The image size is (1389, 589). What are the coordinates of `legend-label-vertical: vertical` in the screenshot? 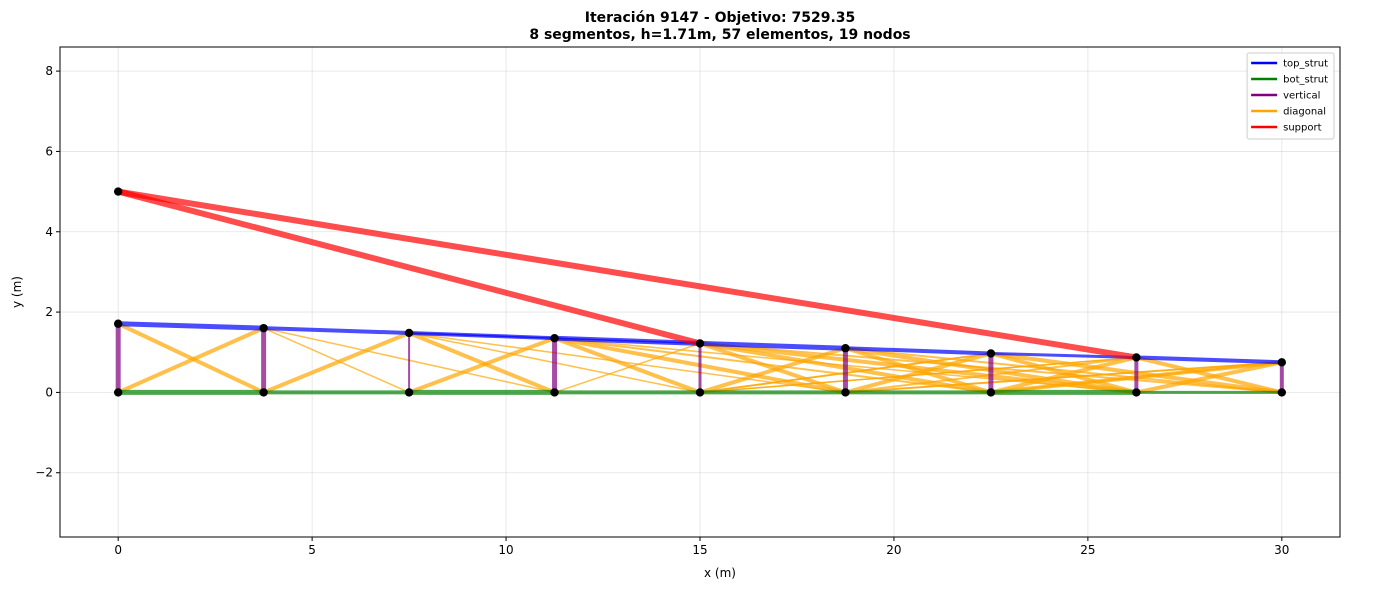 It's located at (1301, 96).